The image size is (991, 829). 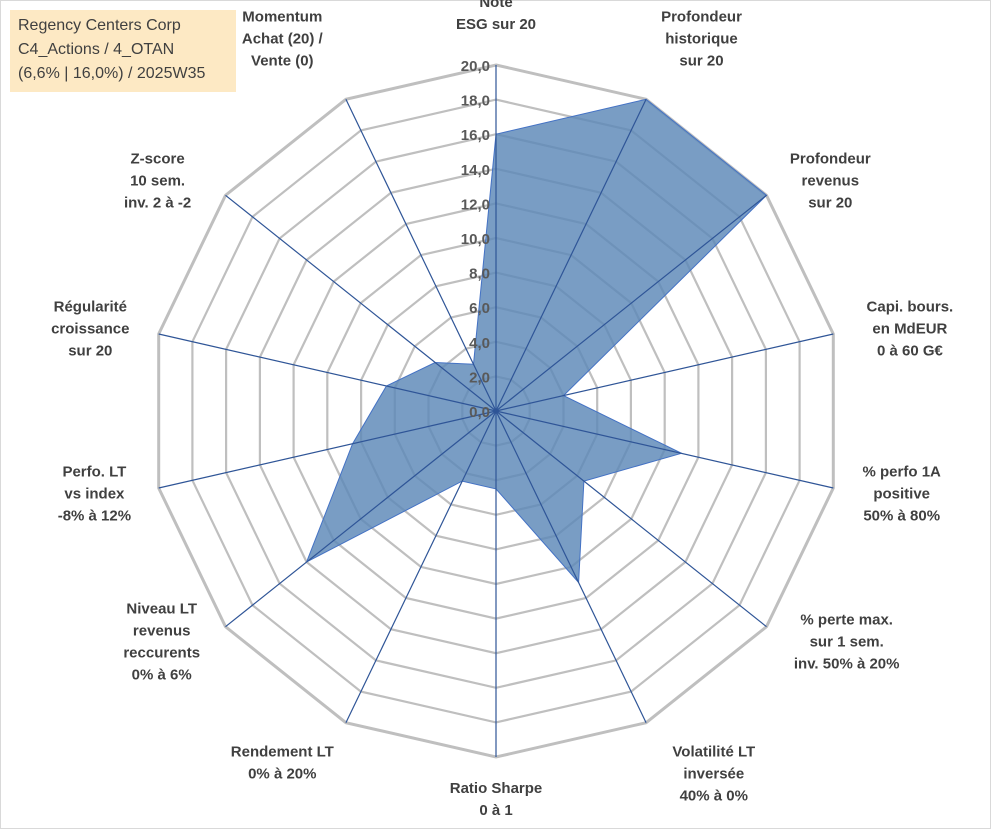 I want to click on axis-label-9: Niveau LT revenus reccurents 0% à 6%, so click(x=161, y=642).